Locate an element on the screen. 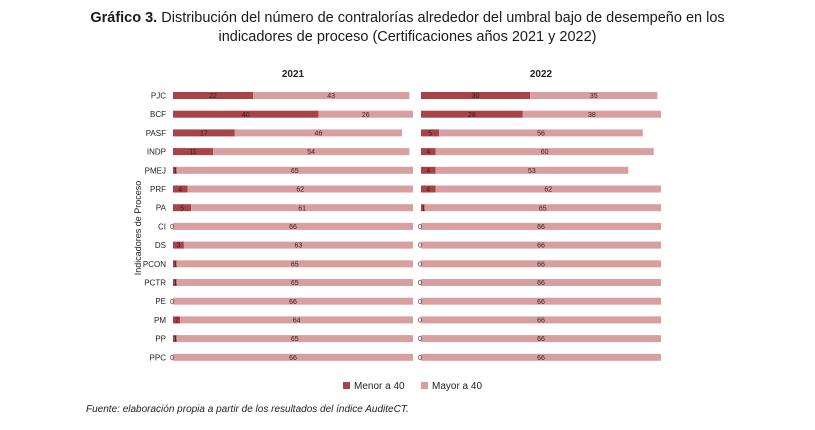  bar-menor-2022-pmej is located at coordinates (428, 170).